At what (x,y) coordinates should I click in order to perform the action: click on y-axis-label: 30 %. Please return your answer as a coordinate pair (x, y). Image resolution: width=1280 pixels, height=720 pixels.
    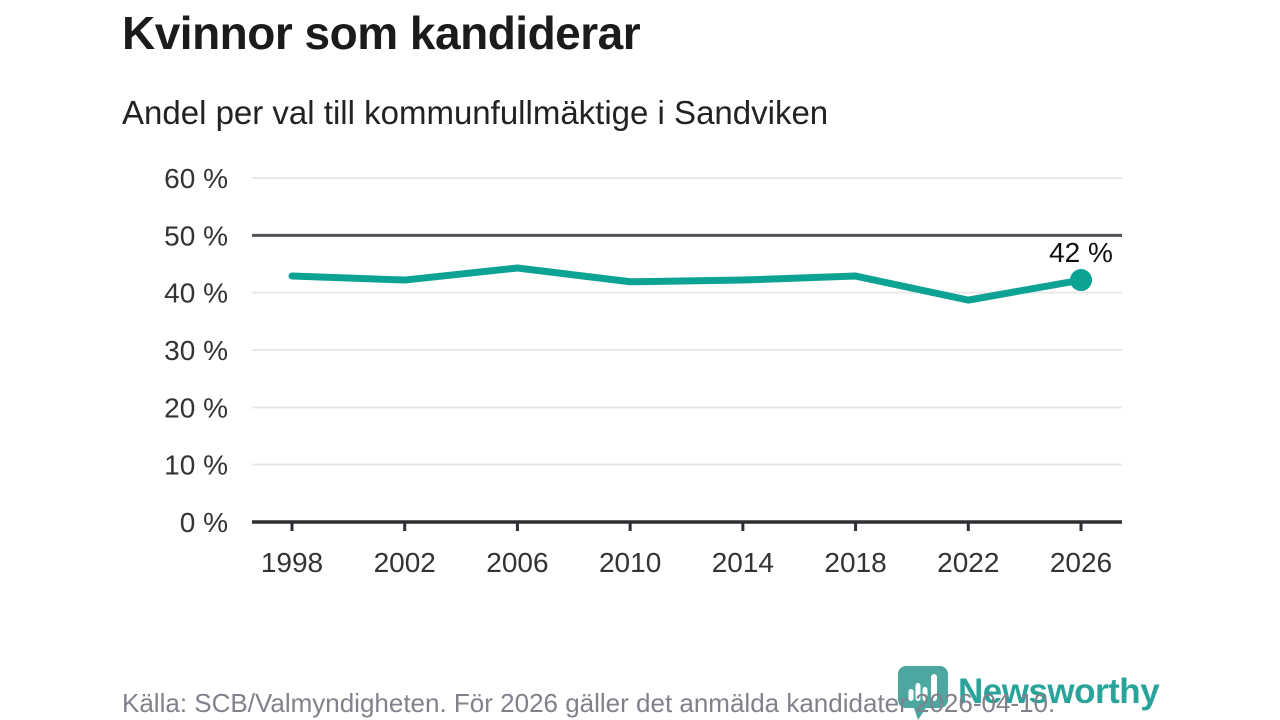
    Looking at the image, I should click on (196, 350).